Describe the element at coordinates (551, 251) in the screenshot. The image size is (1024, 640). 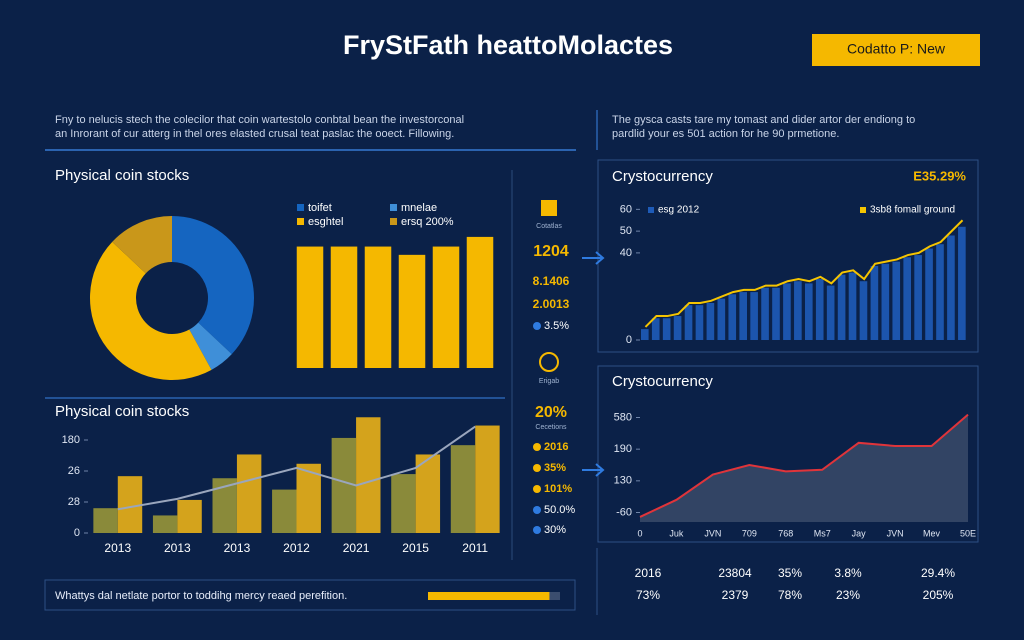
I see `stat-value: 1204` at that location.